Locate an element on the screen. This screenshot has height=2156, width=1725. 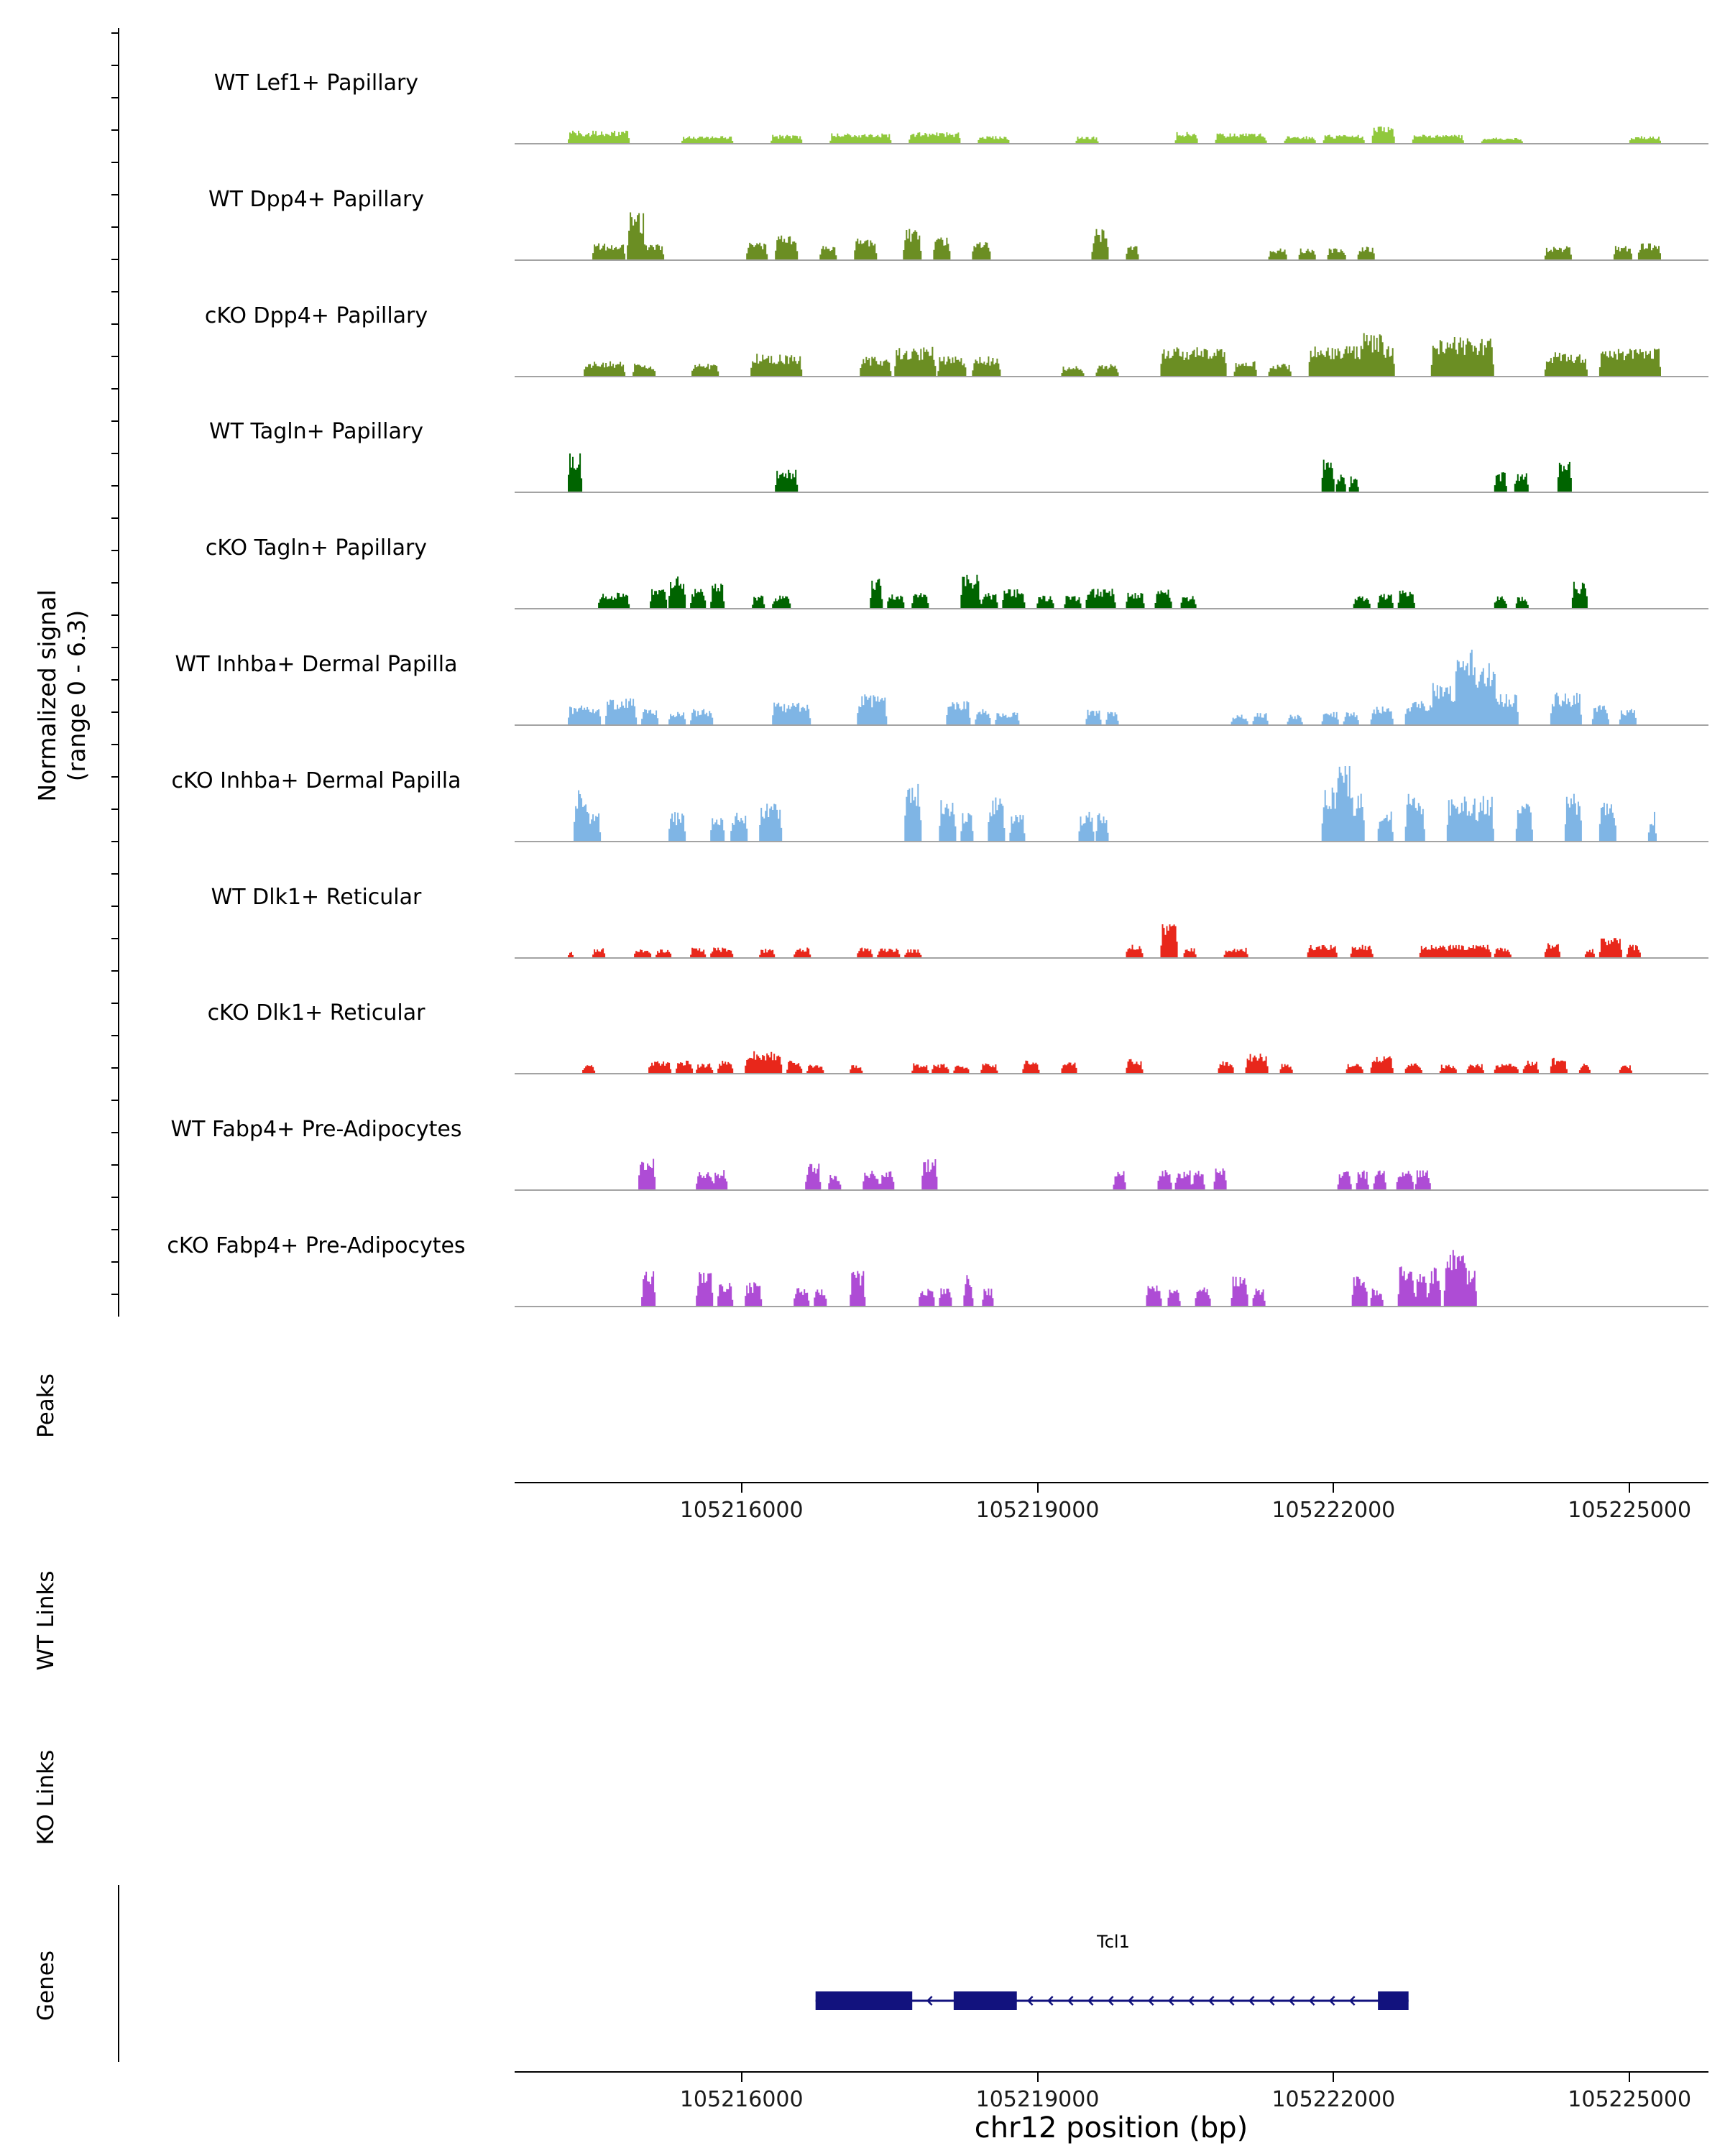
track-label: WT Inhba+ Dermal Papilla is located at coordinates (316, 664).